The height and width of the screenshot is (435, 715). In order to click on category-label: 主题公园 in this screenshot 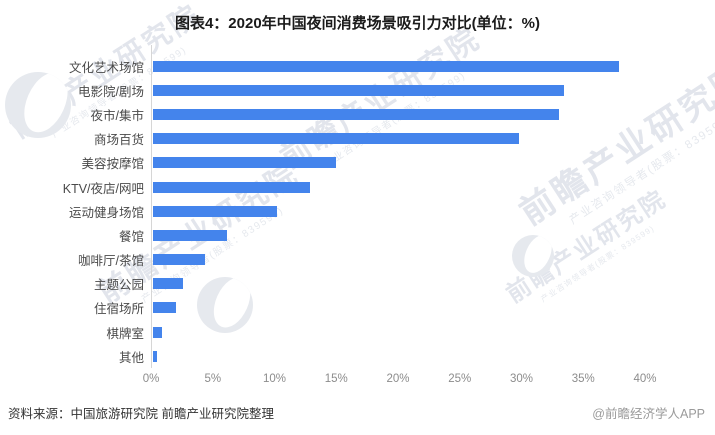, I will do `click(118, 285)`.